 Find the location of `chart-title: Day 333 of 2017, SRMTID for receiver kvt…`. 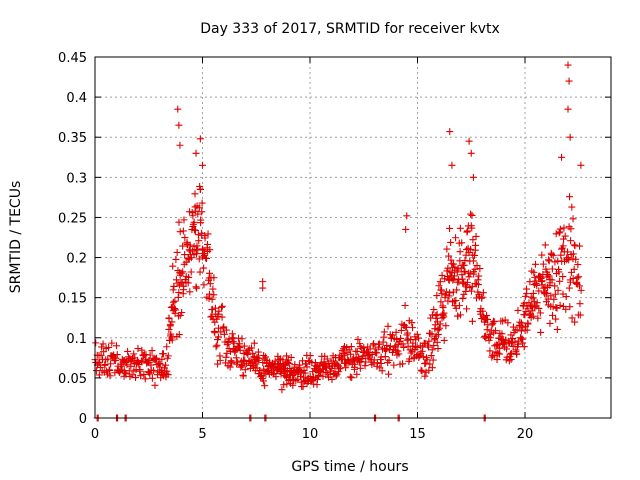

chart-title: Day 333 of 2017, SRMTID for receiver kvt… is located at coordinates (350, 29).